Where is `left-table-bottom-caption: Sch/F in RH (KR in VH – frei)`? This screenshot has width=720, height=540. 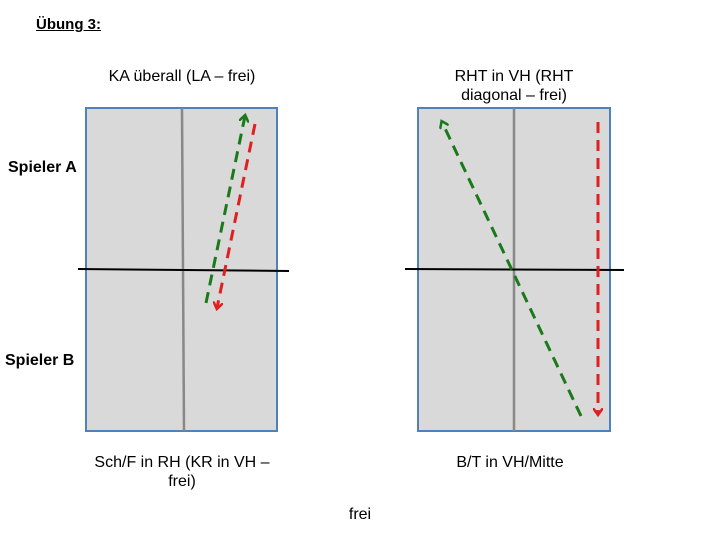
left-table-bottom-caption: Sch/F in RH (KR in VH – frei) is located at coordinates (182, 472).